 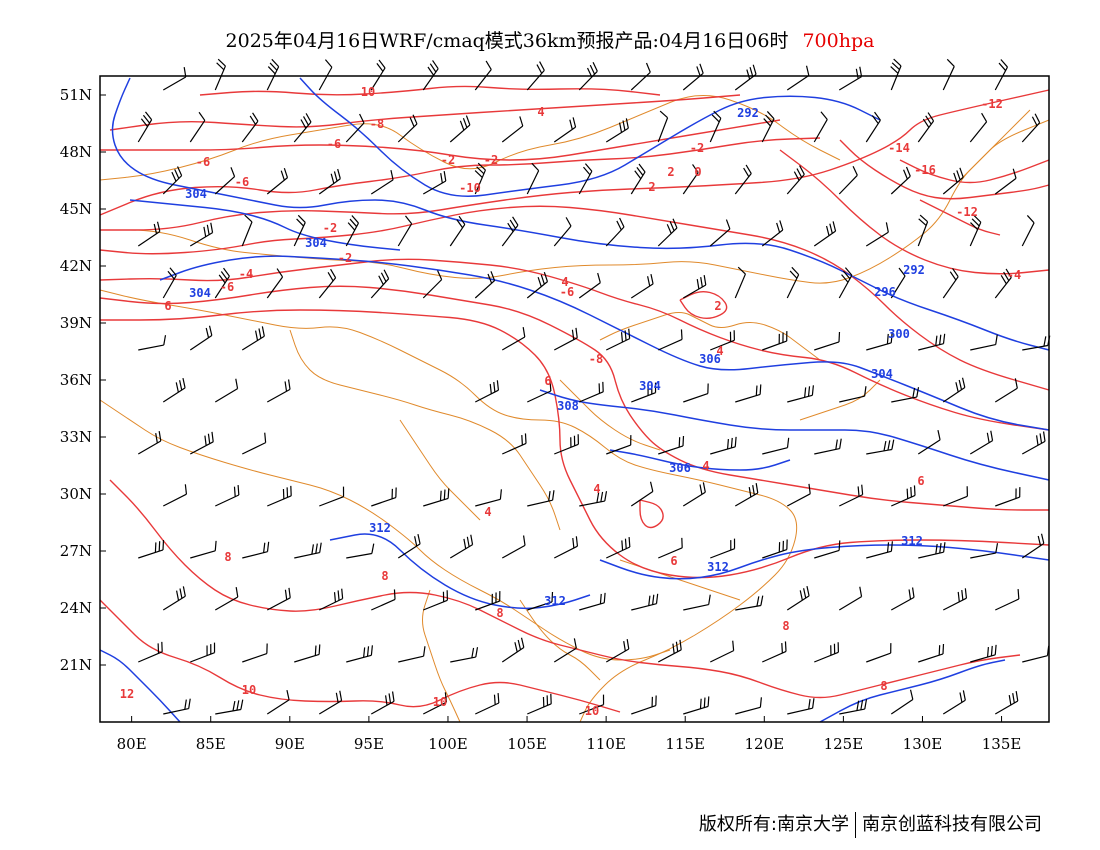 I want to click on height-contour, so click(x=140, y=686).